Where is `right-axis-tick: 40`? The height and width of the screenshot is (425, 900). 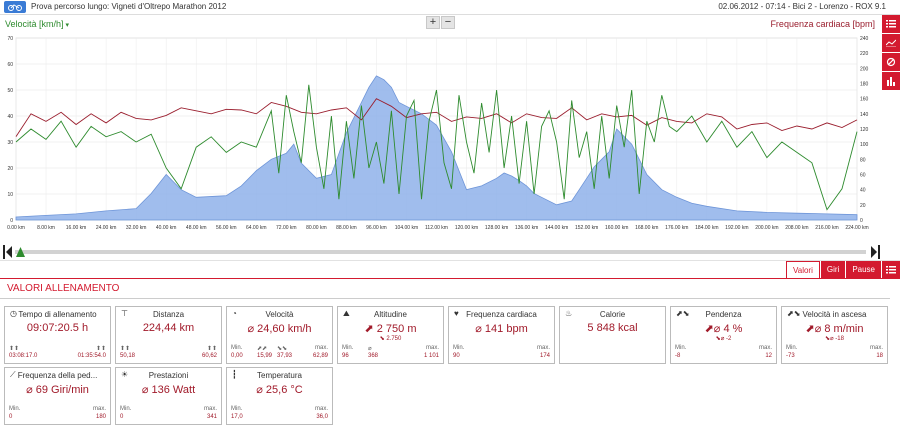
right-axis-tick: 40 is located at coordinates (863, 191).